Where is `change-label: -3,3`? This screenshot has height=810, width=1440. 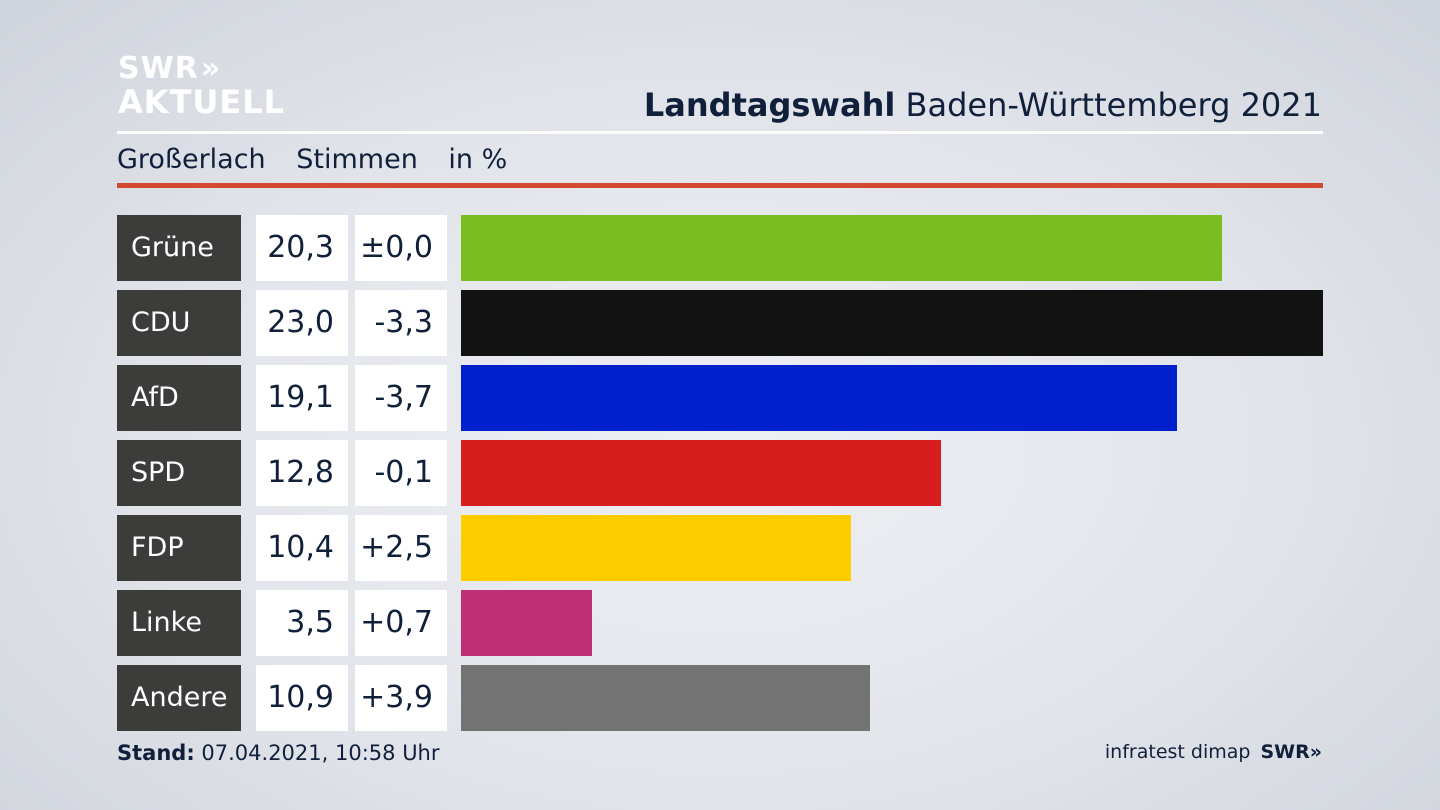
change-label: -3,3 is located at coordinates (401, 323).